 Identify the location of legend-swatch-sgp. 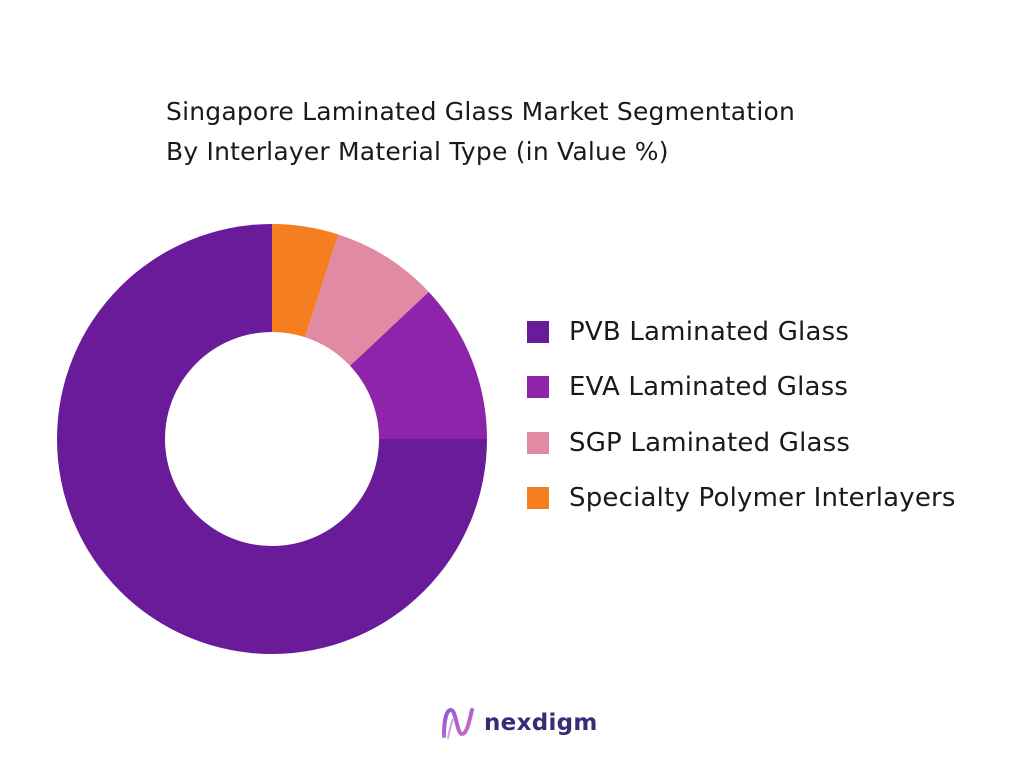
(538, 442).